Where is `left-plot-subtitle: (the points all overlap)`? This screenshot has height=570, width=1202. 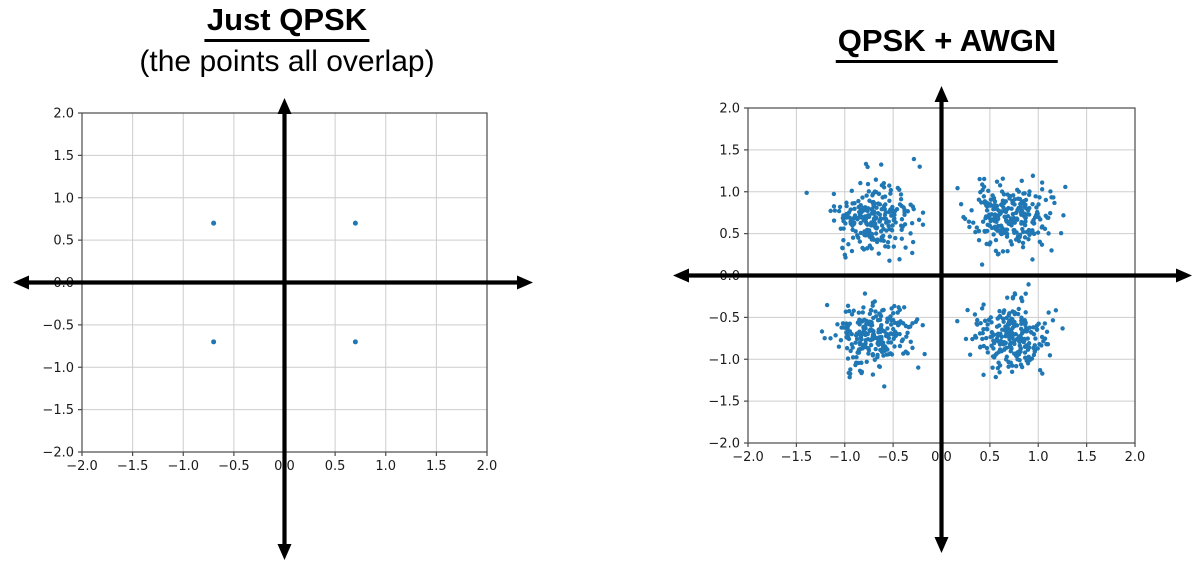
left-plot-subtitle: (the points all overlap) is located at coordinates (287, 62).